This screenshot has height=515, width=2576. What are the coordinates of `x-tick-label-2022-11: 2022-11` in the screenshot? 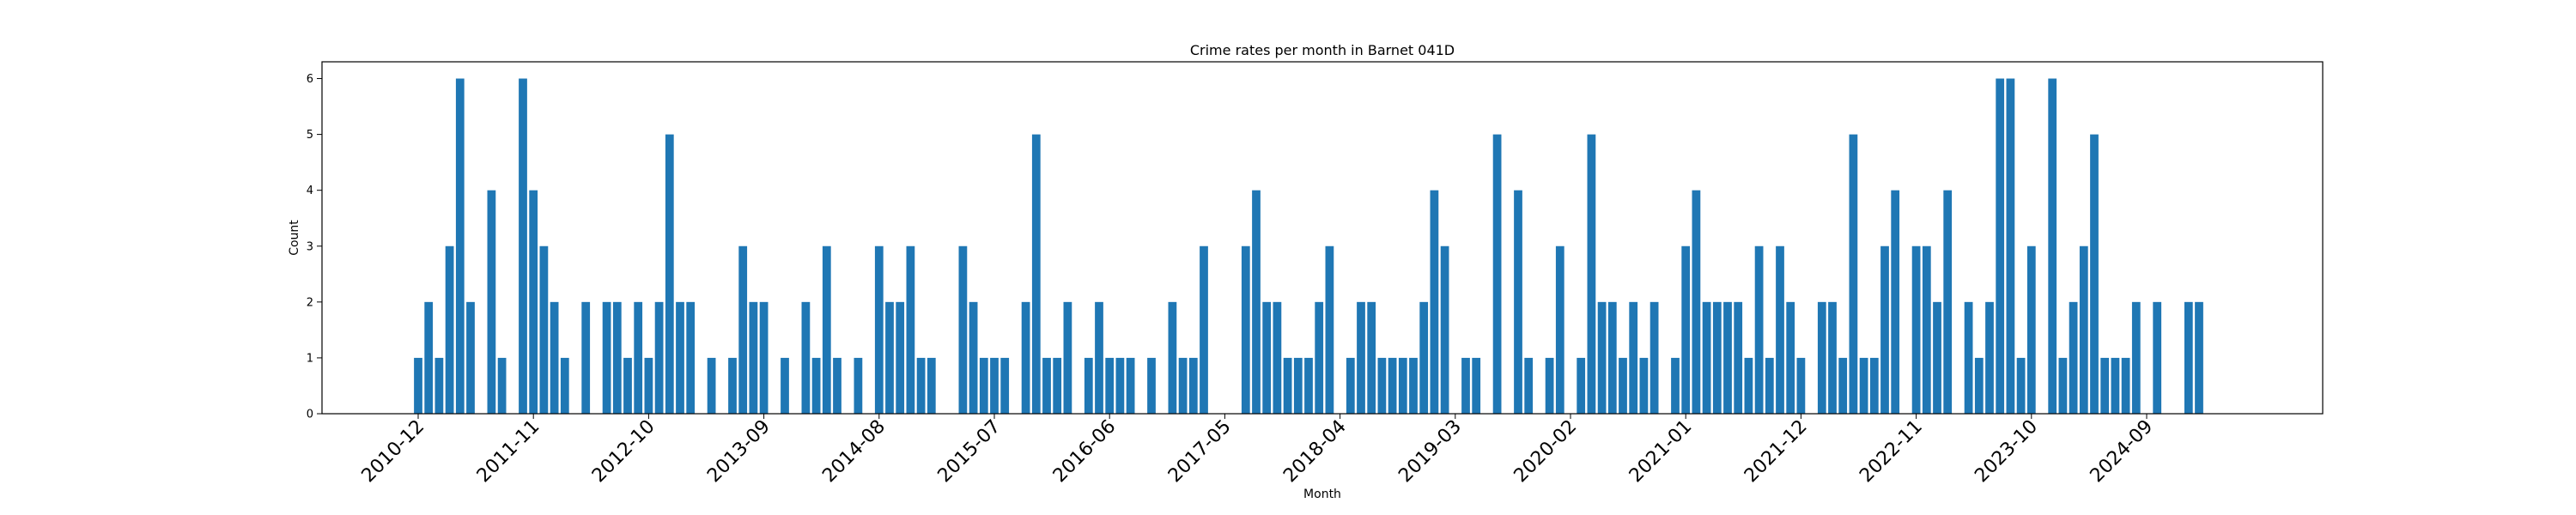 It's located at (1892, 452).